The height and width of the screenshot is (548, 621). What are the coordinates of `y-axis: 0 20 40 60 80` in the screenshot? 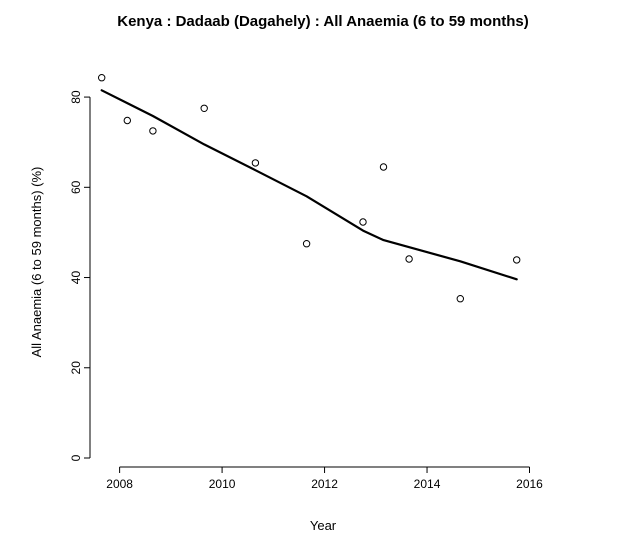 It's located at (80, 275).